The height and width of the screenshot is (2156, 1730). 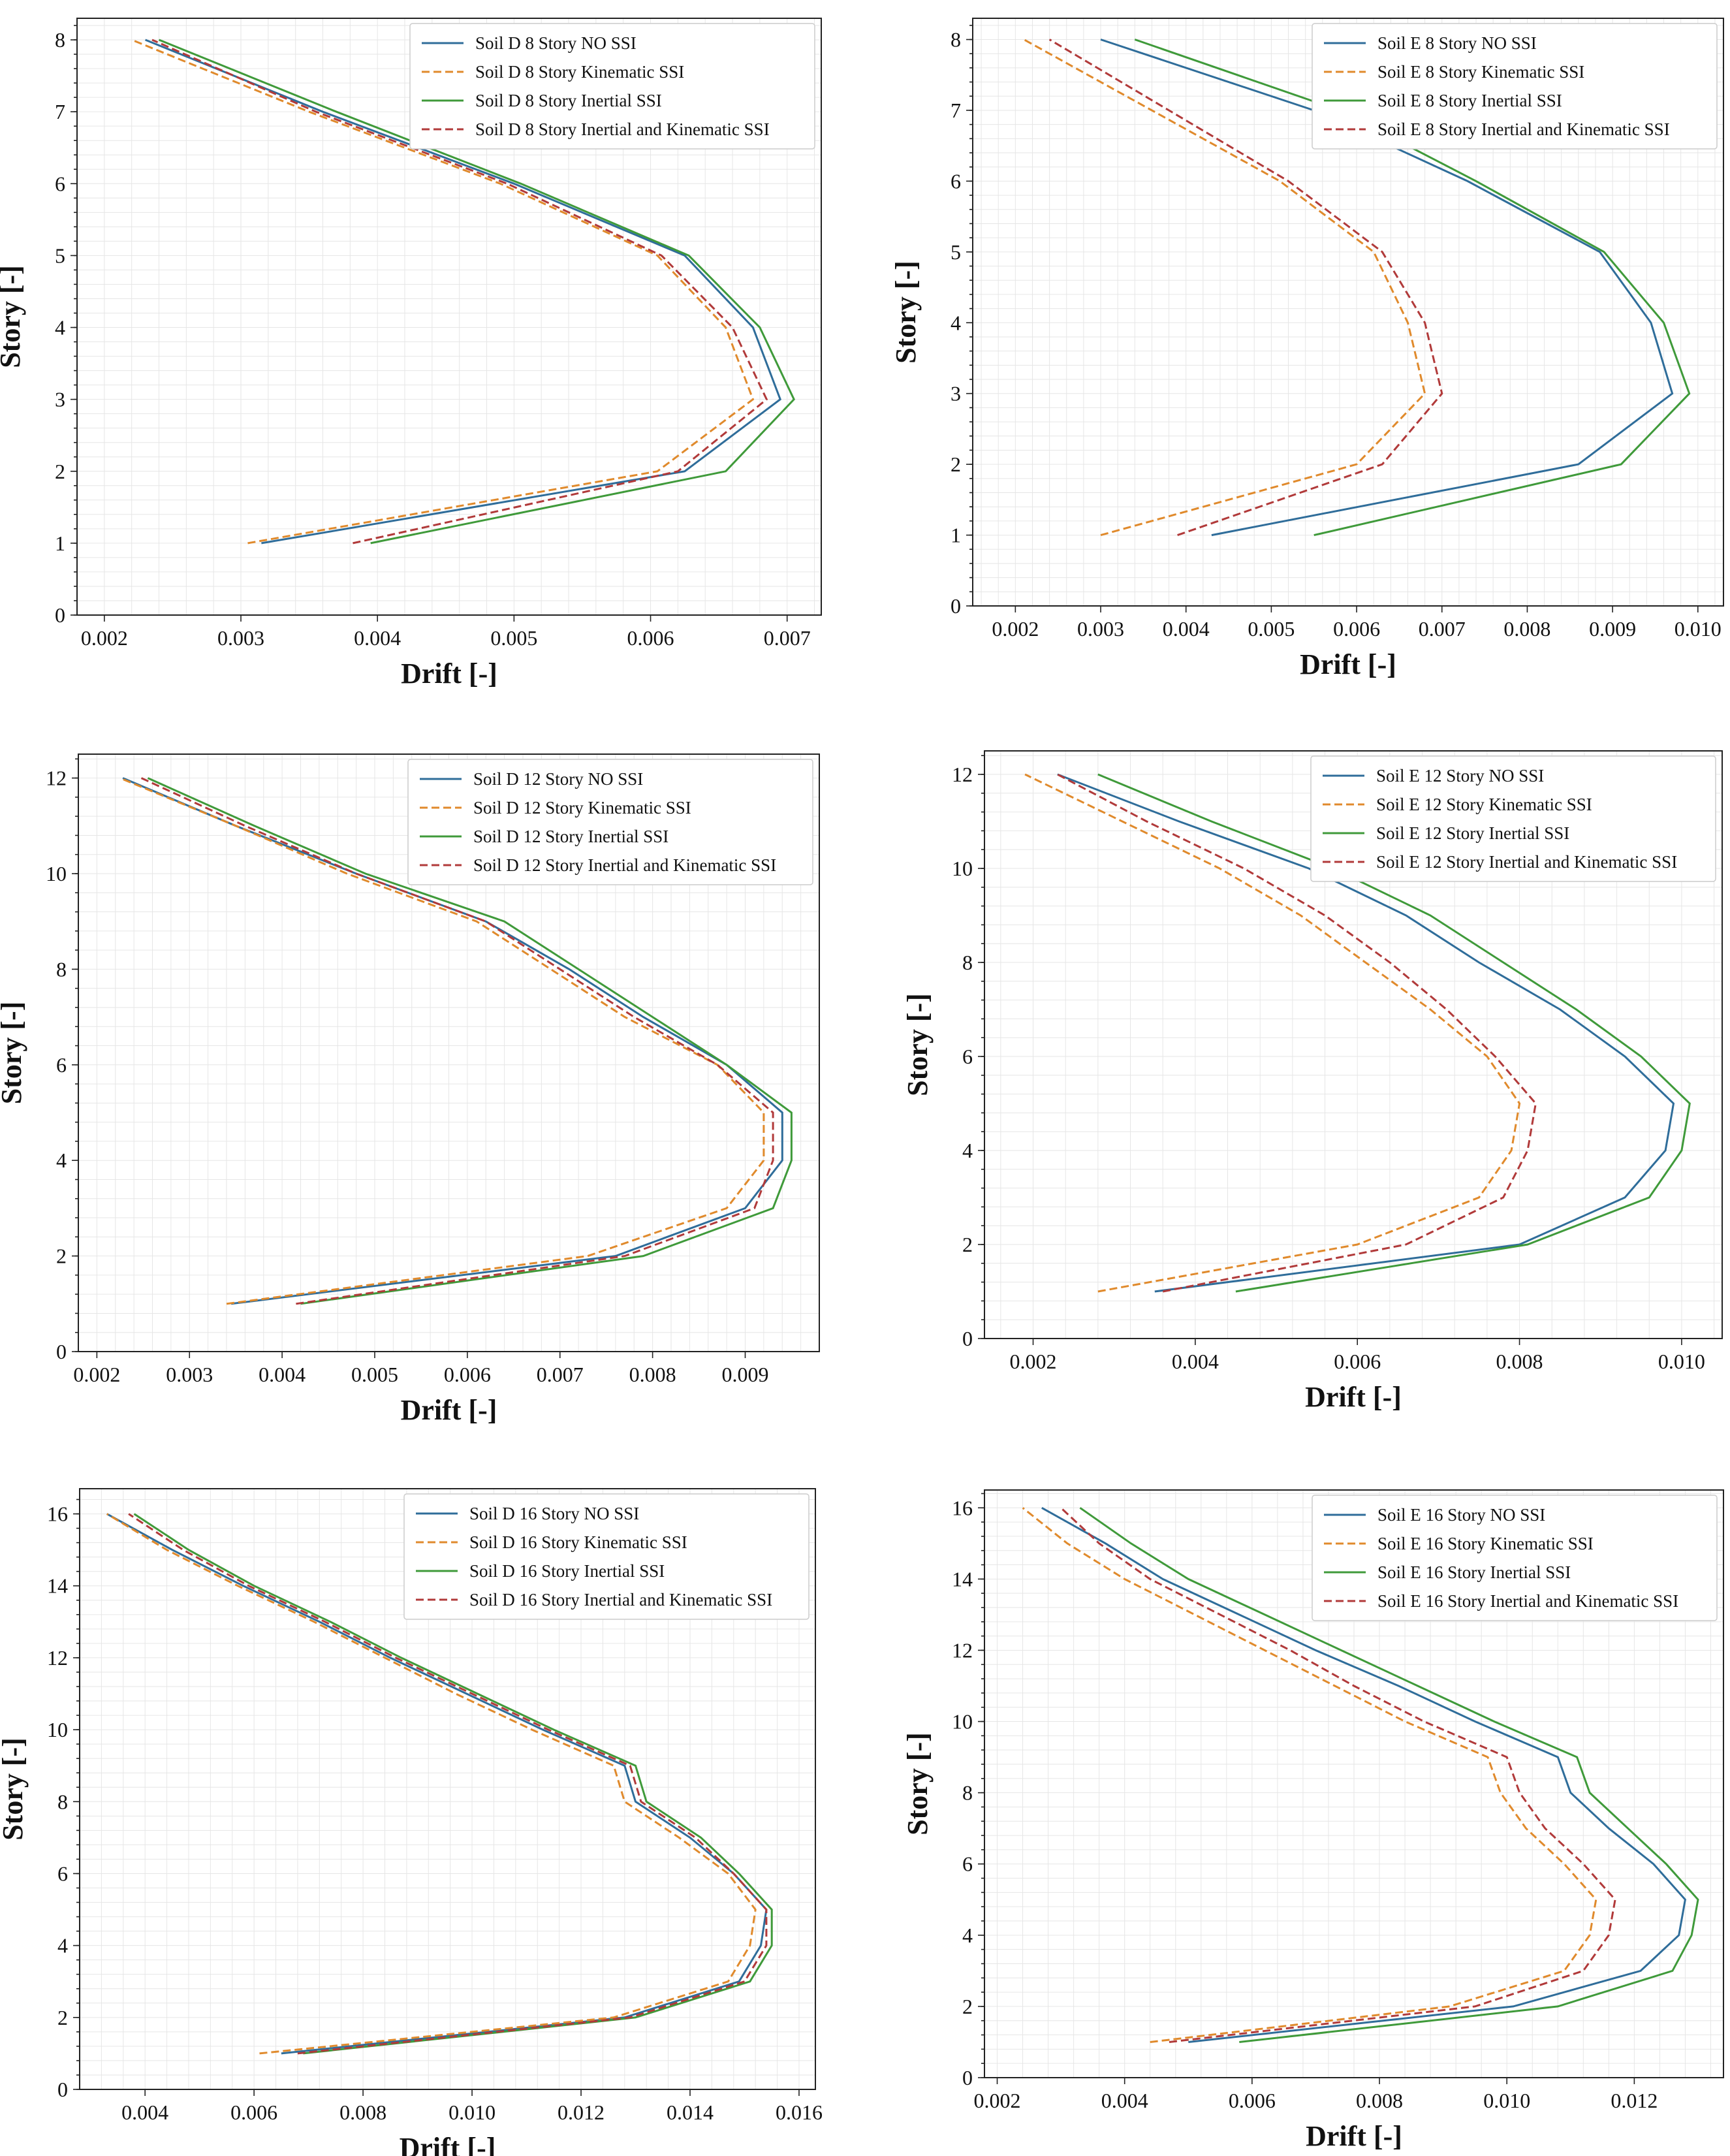 I want to click on y-tick-label: 5, so click(x=956, y=252).